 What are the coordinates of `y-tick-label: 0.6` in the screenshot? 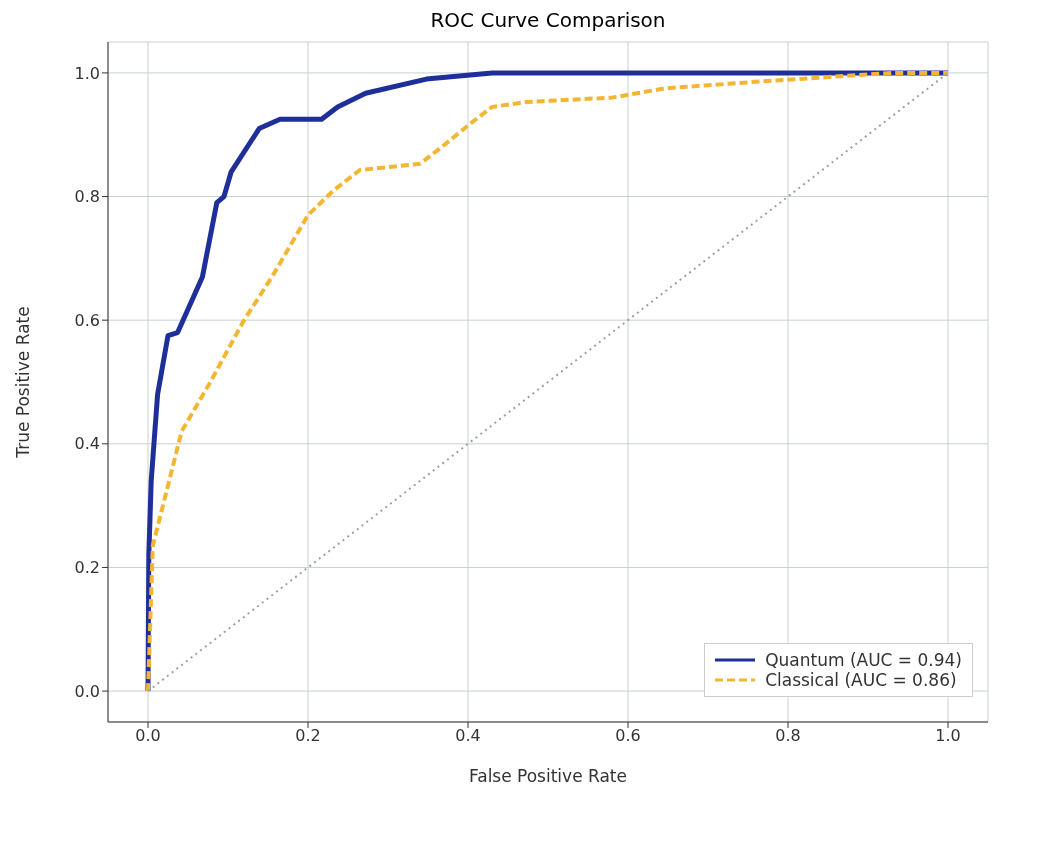 It's located at (87, 320).